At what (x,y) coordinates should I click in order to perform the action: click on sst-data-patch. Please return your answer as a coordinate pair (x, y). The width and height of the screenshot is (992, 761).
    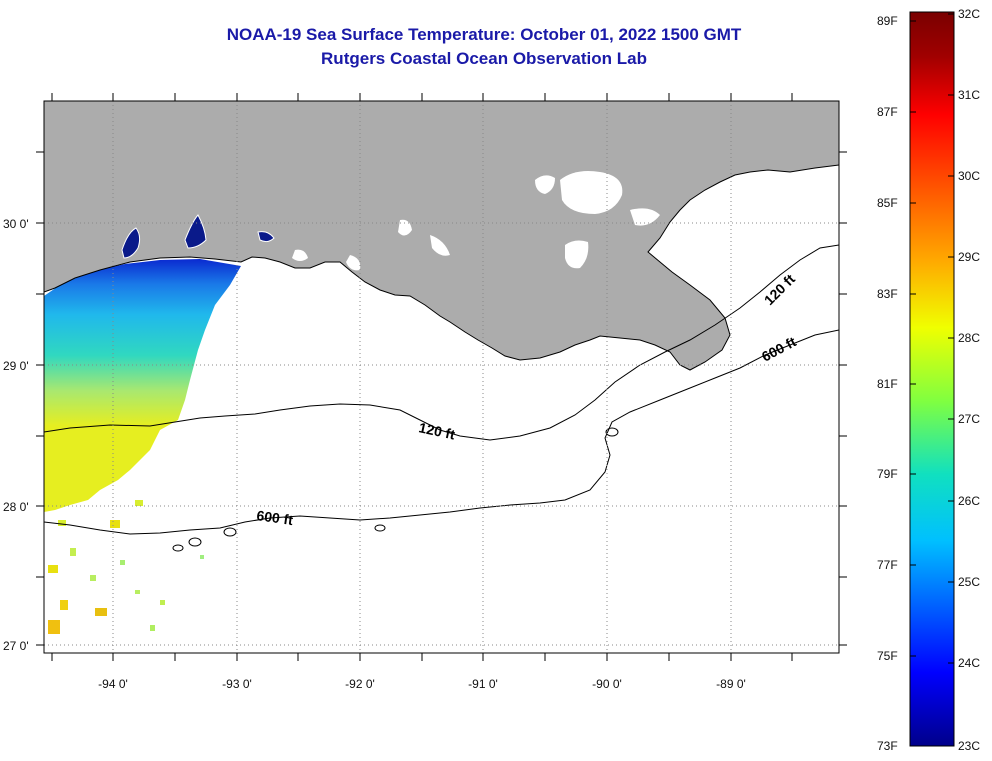
    Looking at the image, I should click on (142, 385).